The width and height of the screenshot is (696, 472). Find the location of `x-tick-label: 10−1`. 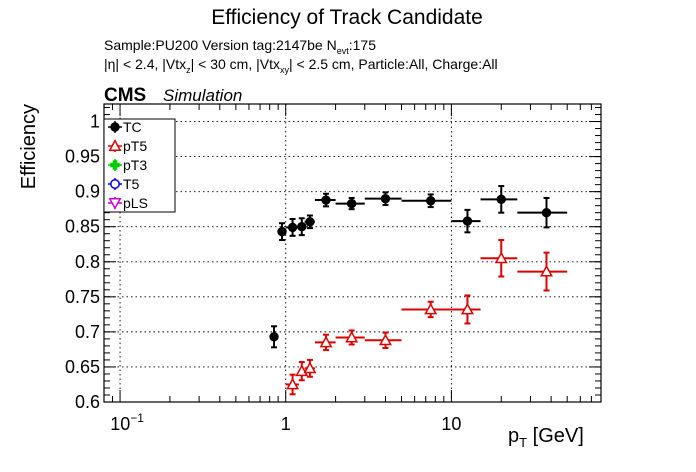

x-tick-label: 10−1 is located at coordinates (127, 422).